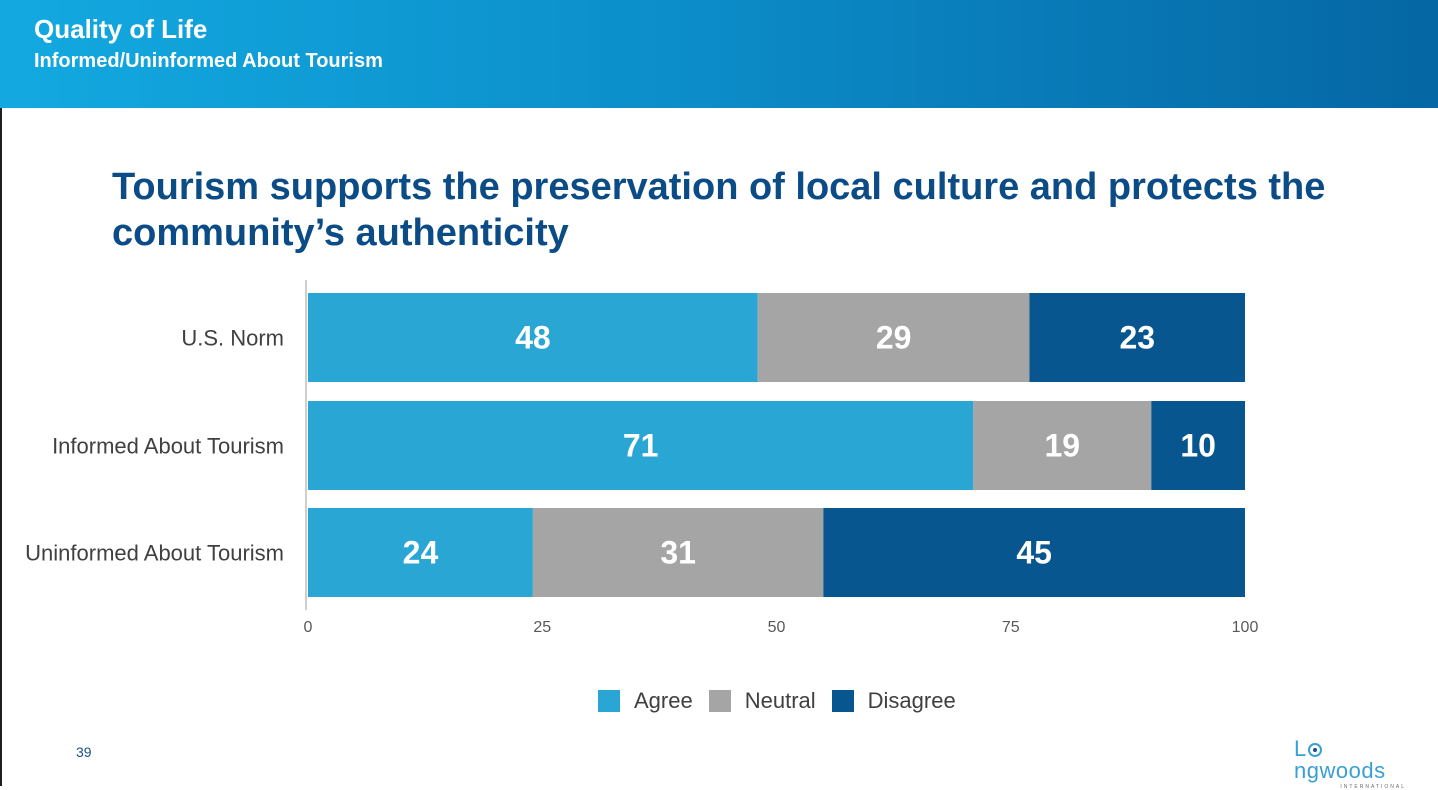  I want to click on logo-tagline: INTERNATIONAL, so click(1373, 787).